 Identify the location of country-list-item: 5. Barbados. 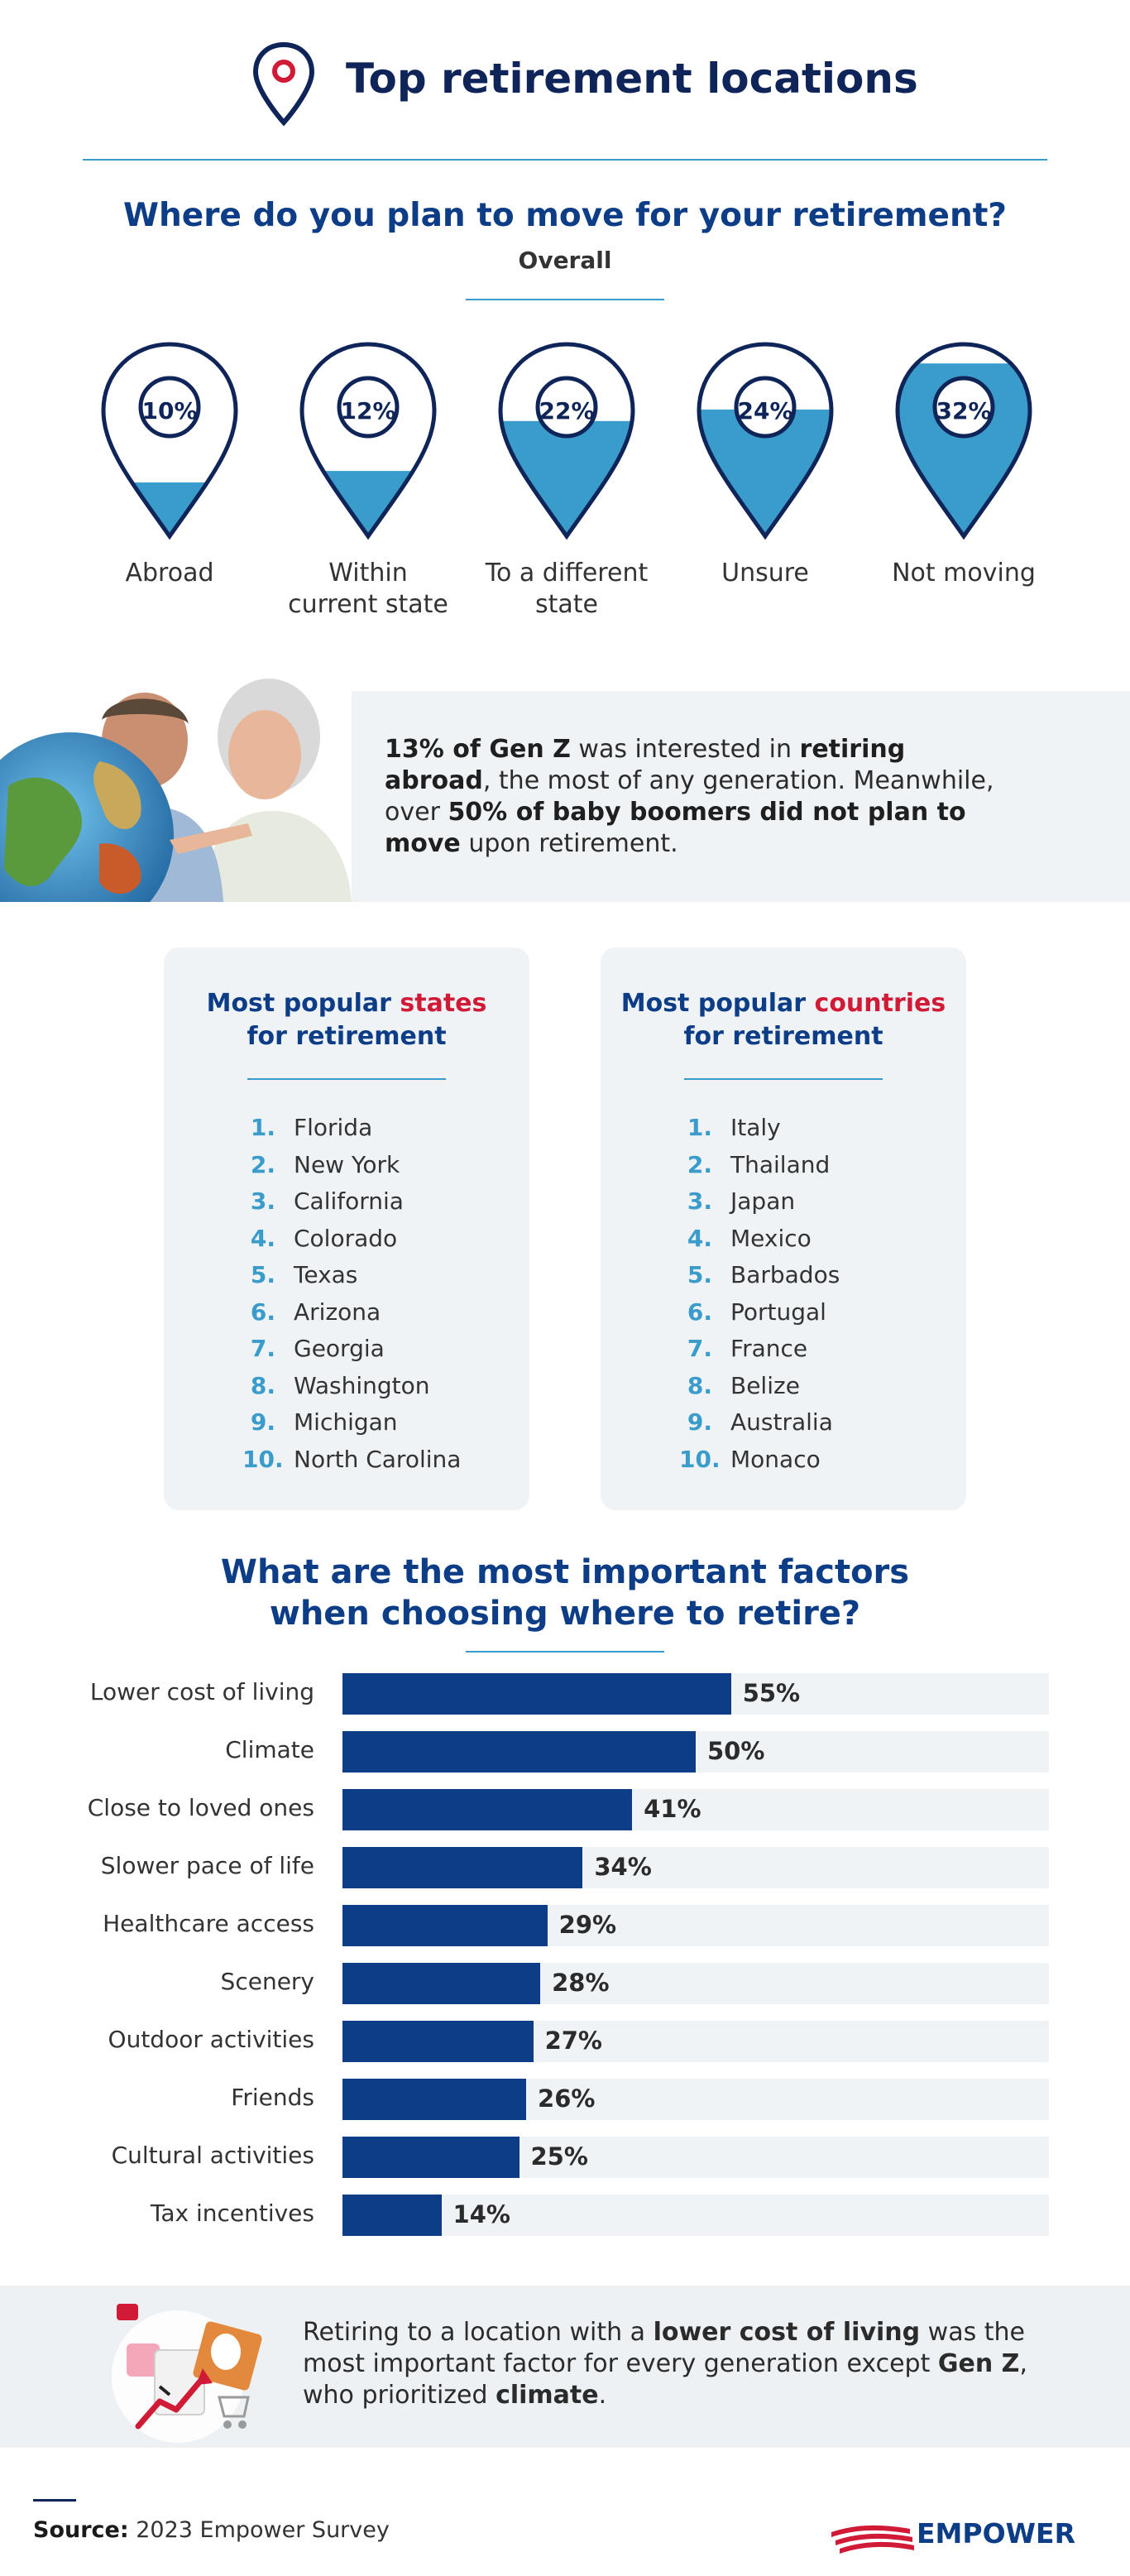
(822, 1275).